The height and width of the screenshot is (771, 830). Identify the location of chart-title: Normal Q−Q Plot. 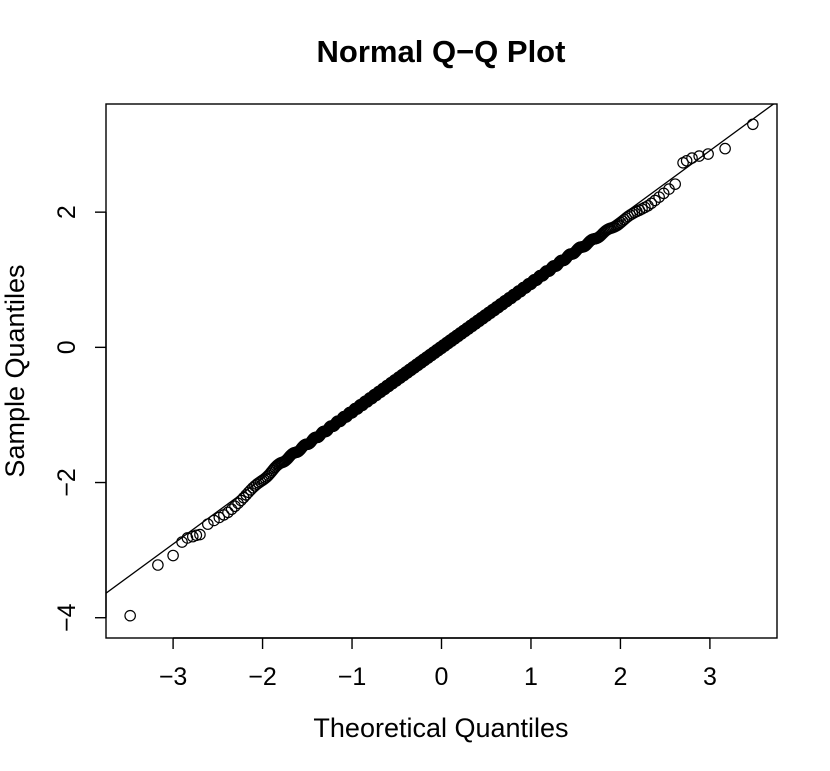
(441, 51).